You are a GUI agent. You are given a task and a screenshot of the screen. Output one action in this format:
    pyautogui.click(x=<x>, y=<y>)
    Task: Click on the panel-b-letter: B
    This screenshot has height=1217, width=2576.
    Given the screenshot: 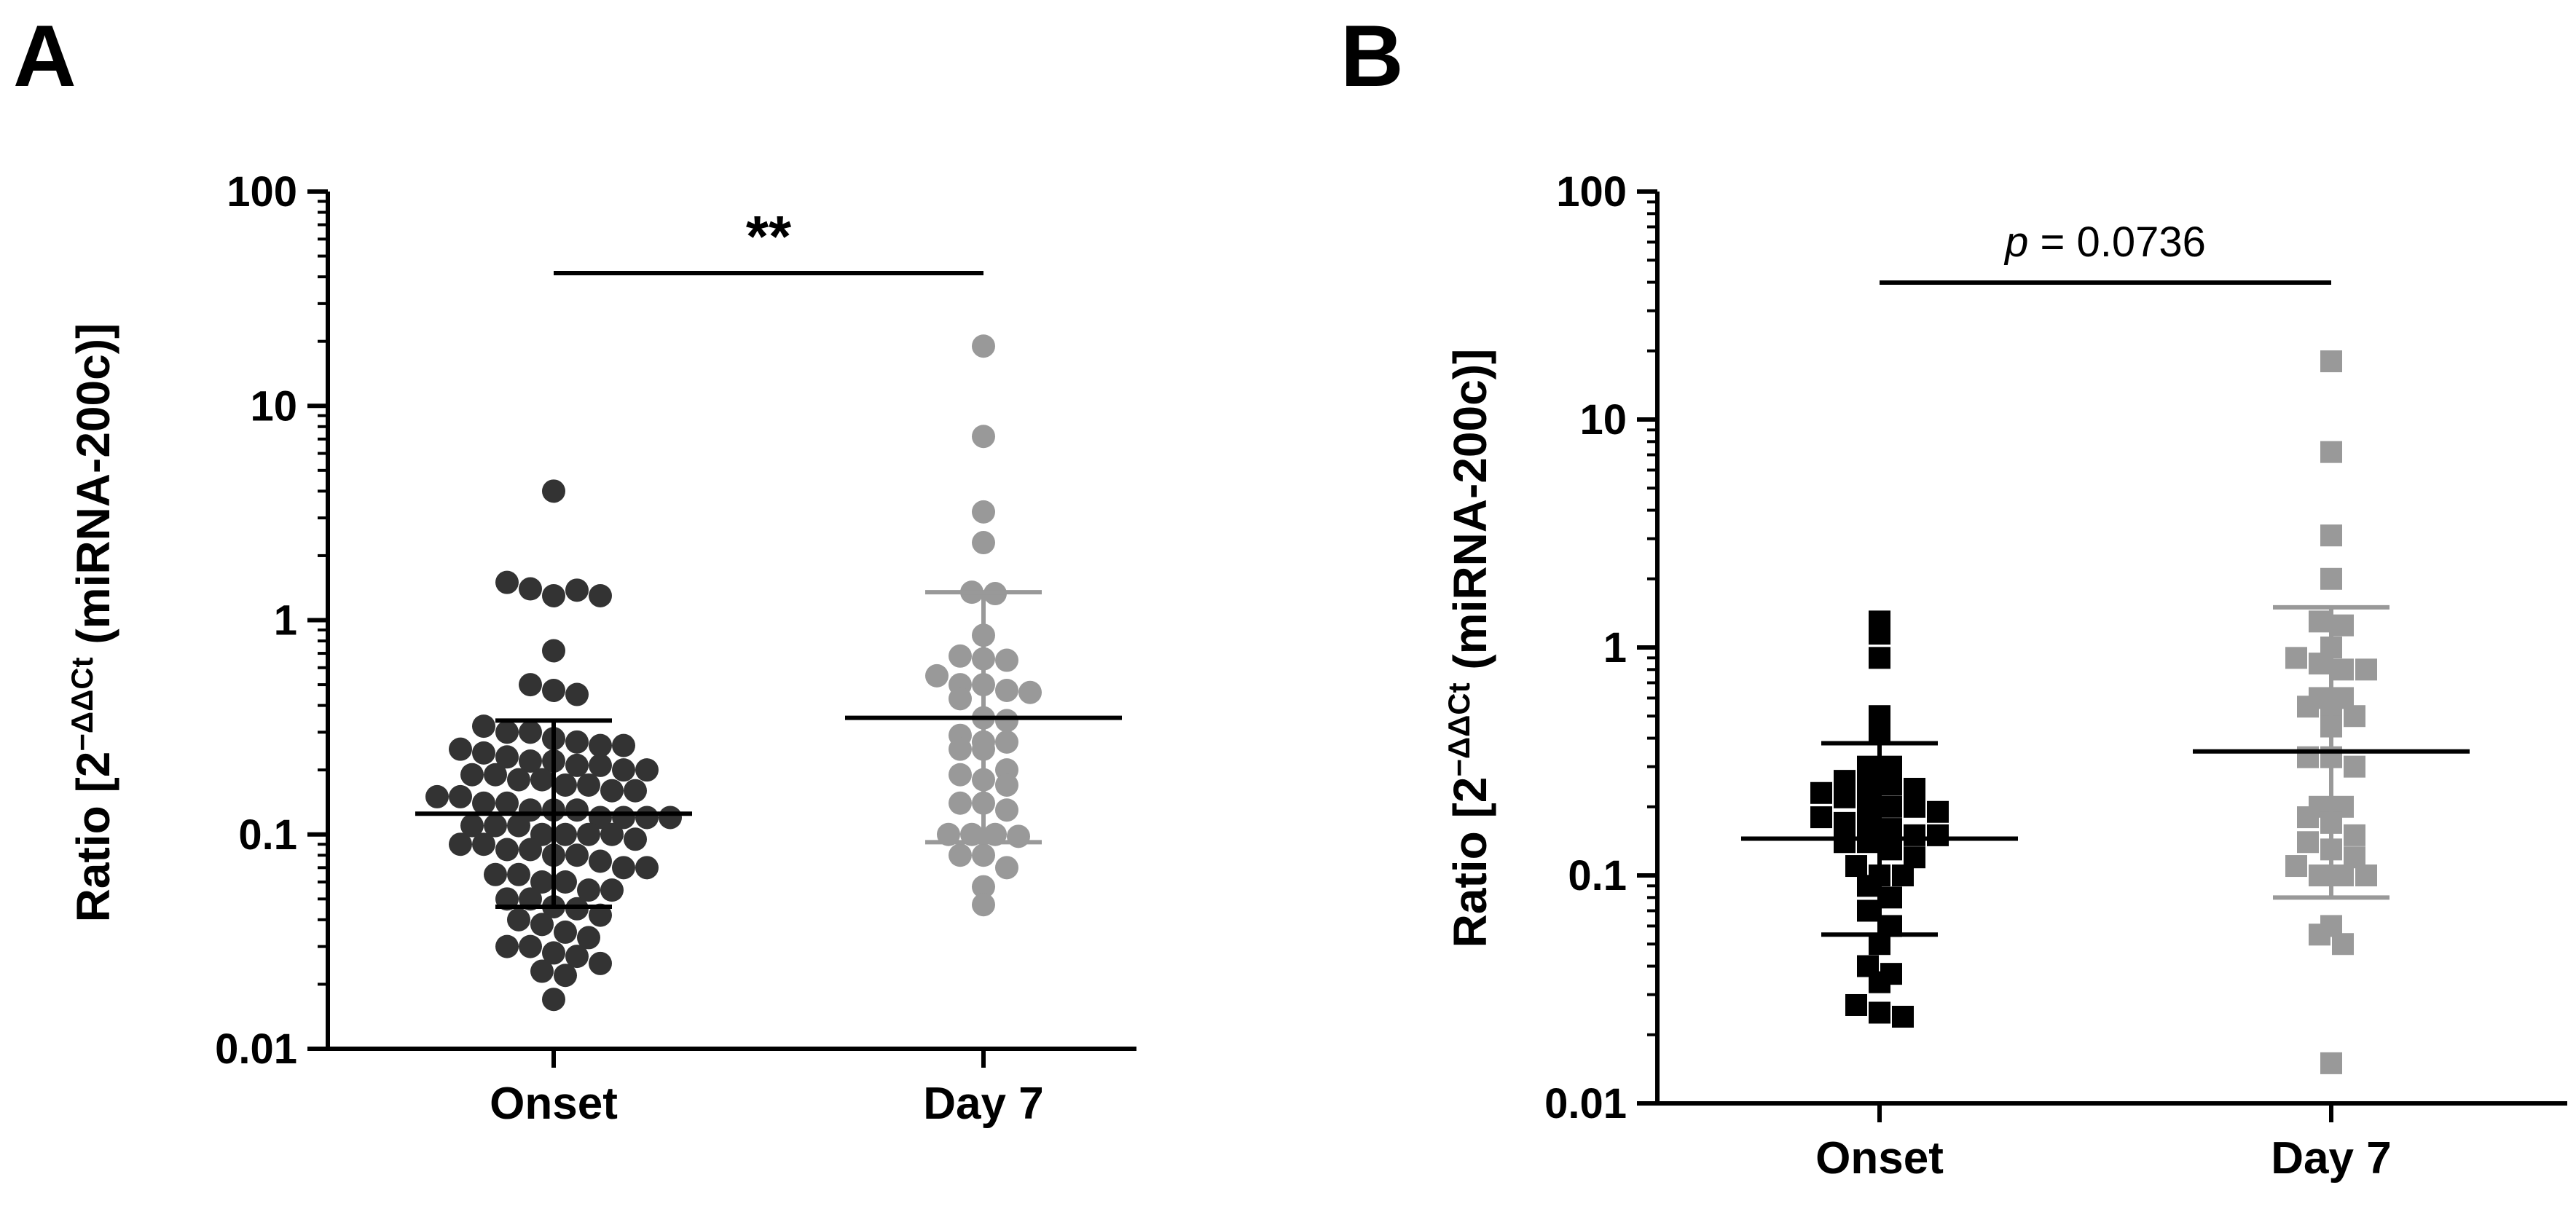 What is the action you would take?
    pyautogui.click(x=1372, y=56)
    